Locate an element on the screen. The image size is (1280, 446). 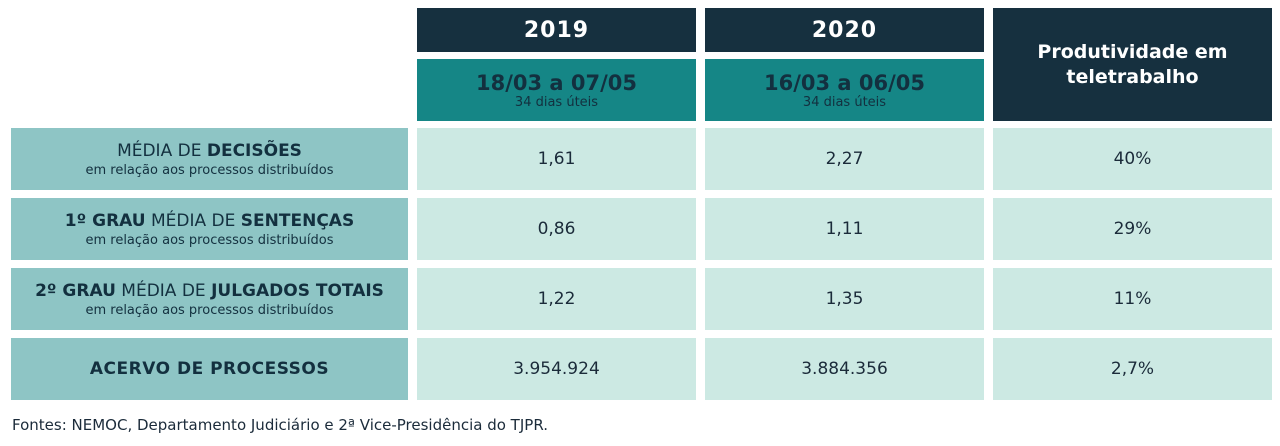
value-text: 1,22 is located at coordinates (556, 299).